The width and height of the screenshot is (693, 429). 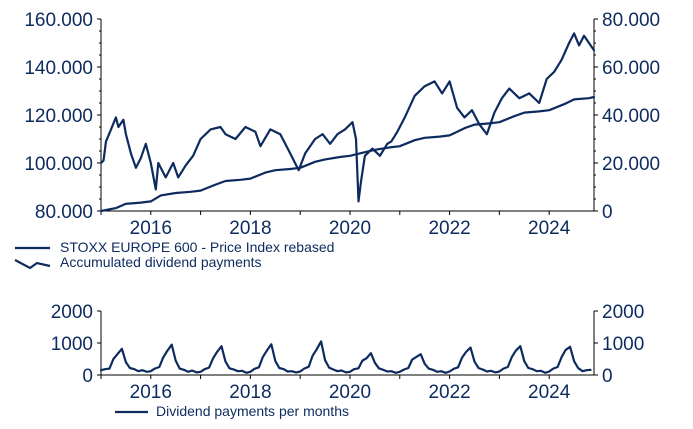 What do you see at coordinates (58, 116) in the screenshot?
I see `left-y-tick-label: 120.000` at bounding box center [58, 116].